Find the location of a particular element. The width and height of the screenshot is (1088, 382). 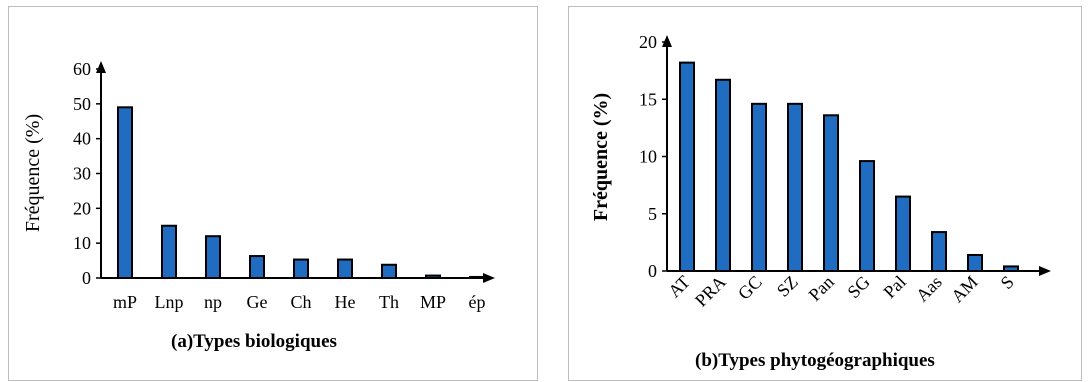

chart-1-x-tick-label: Pan is located at coordinates (821, 288).